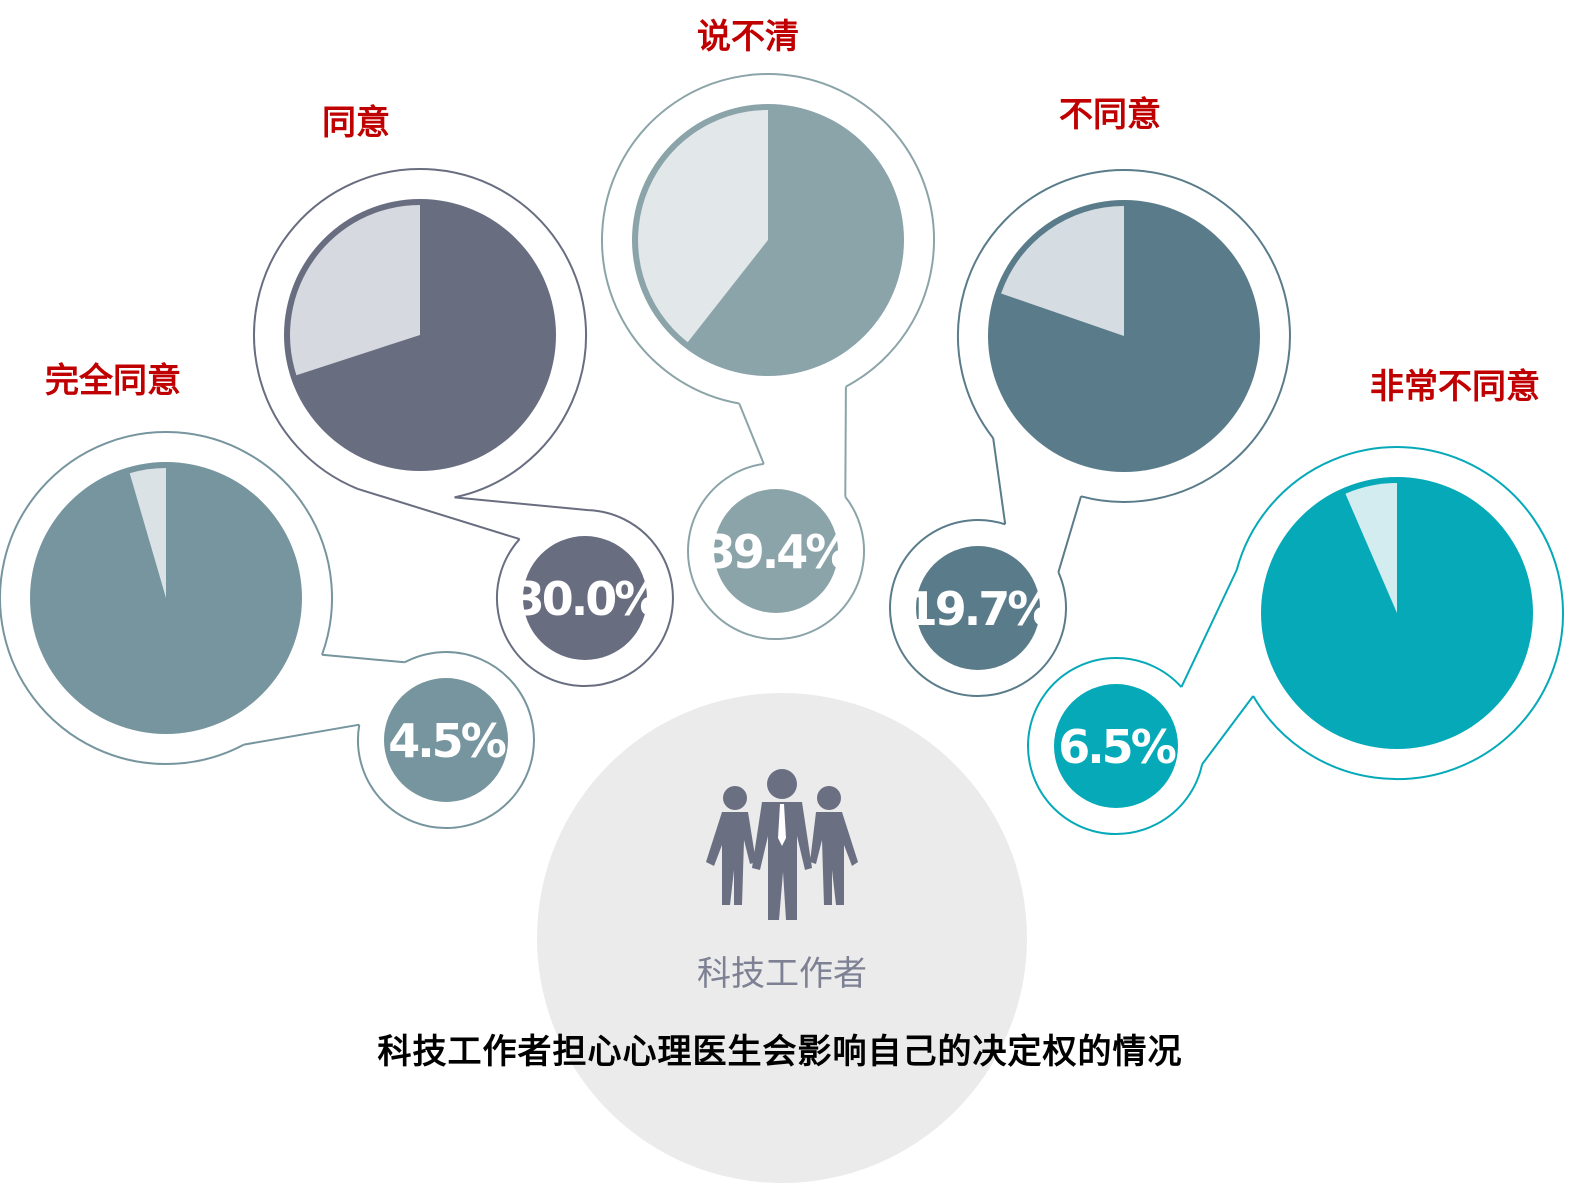  I want to click on people-group-icon, so click(782, 844).